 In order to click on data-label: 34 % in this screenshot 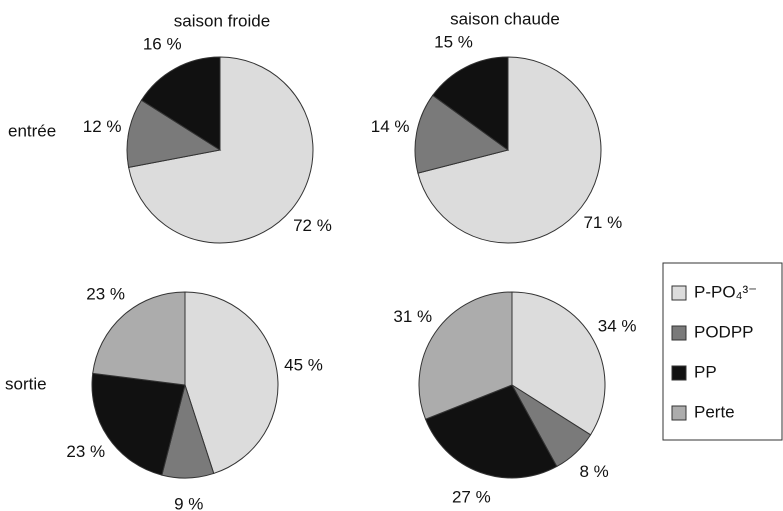, I will do `click(617, 326)`.